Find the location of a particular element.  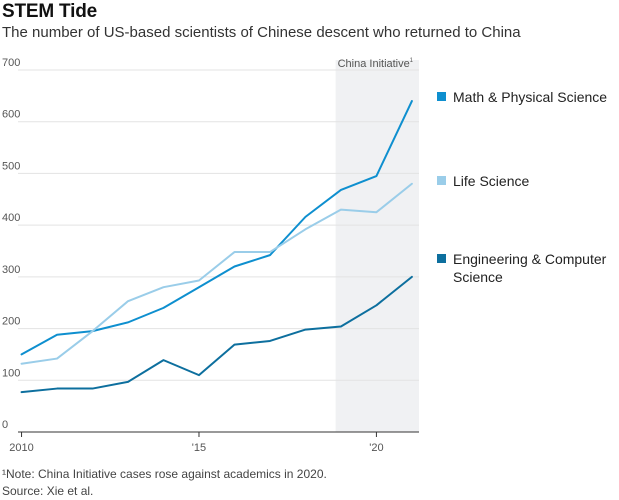

y-tick-label: 100 is located at coordinates (11, 373).